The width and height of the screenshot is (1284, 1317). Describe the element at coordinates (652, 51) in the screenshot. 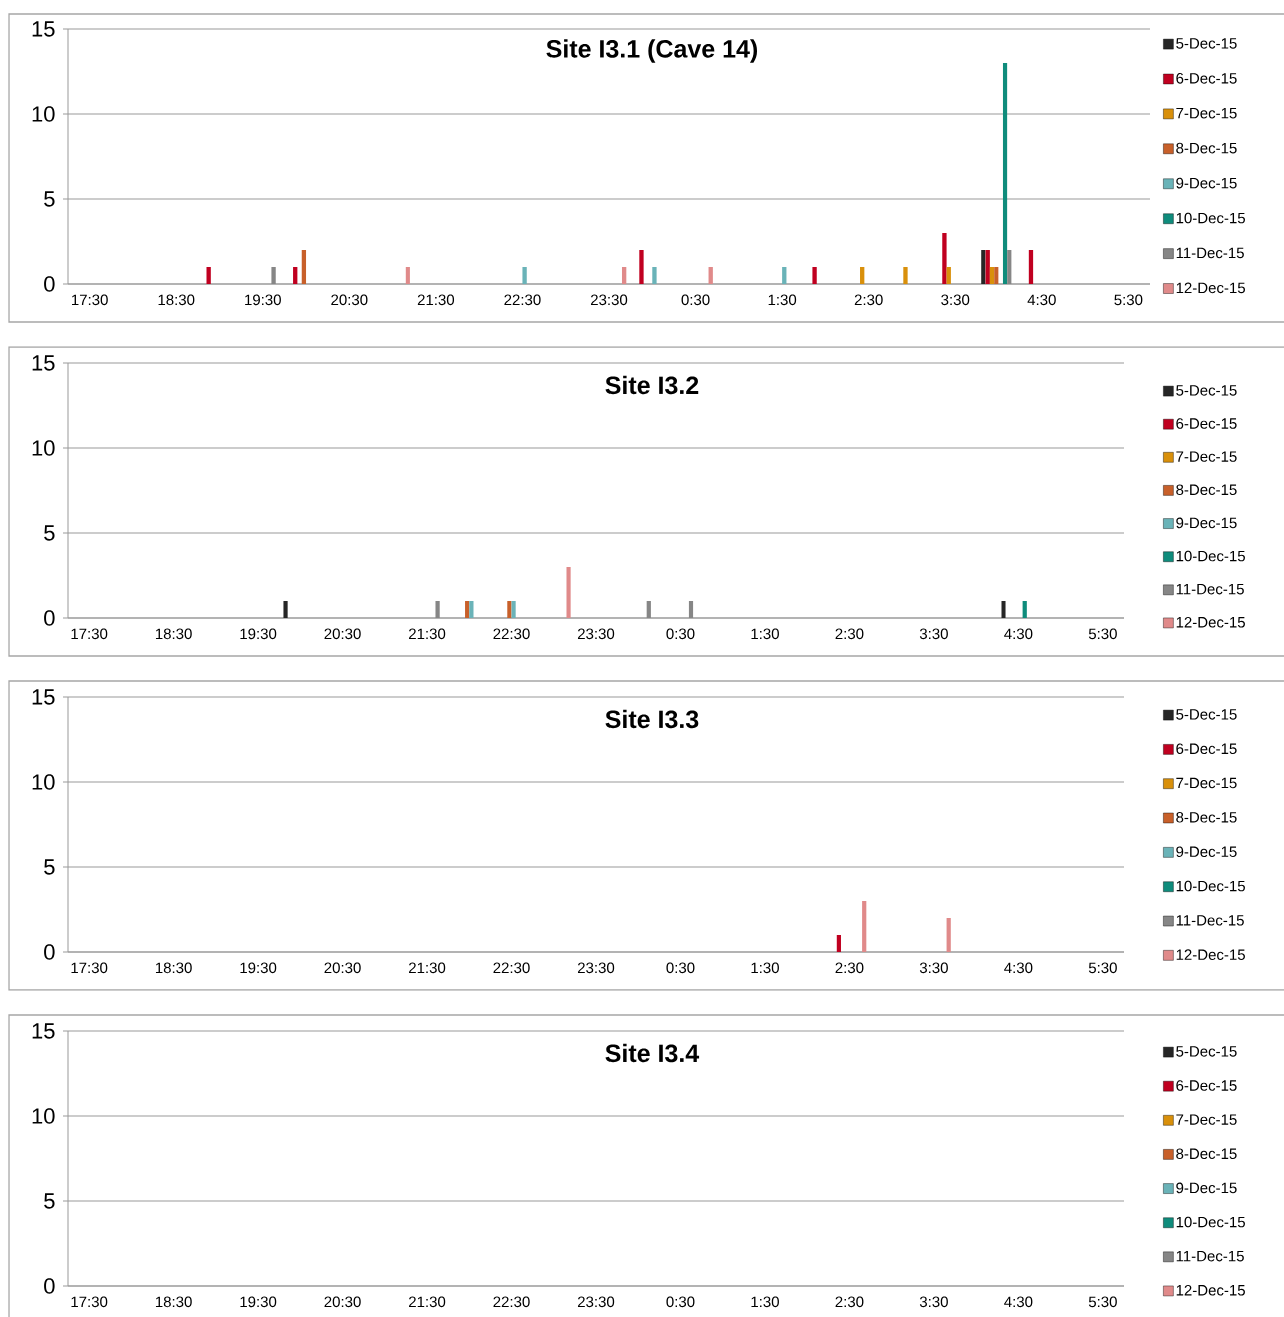

I see `chart-title: Site I3.1 (Cave 14)` at that location.